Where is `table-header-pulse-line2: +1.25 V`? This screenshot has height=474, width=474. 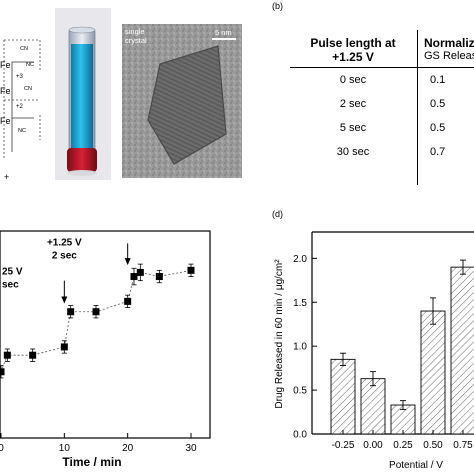
table-header-pulse-line2: +1.25 V is located at coordinates (353, 57).